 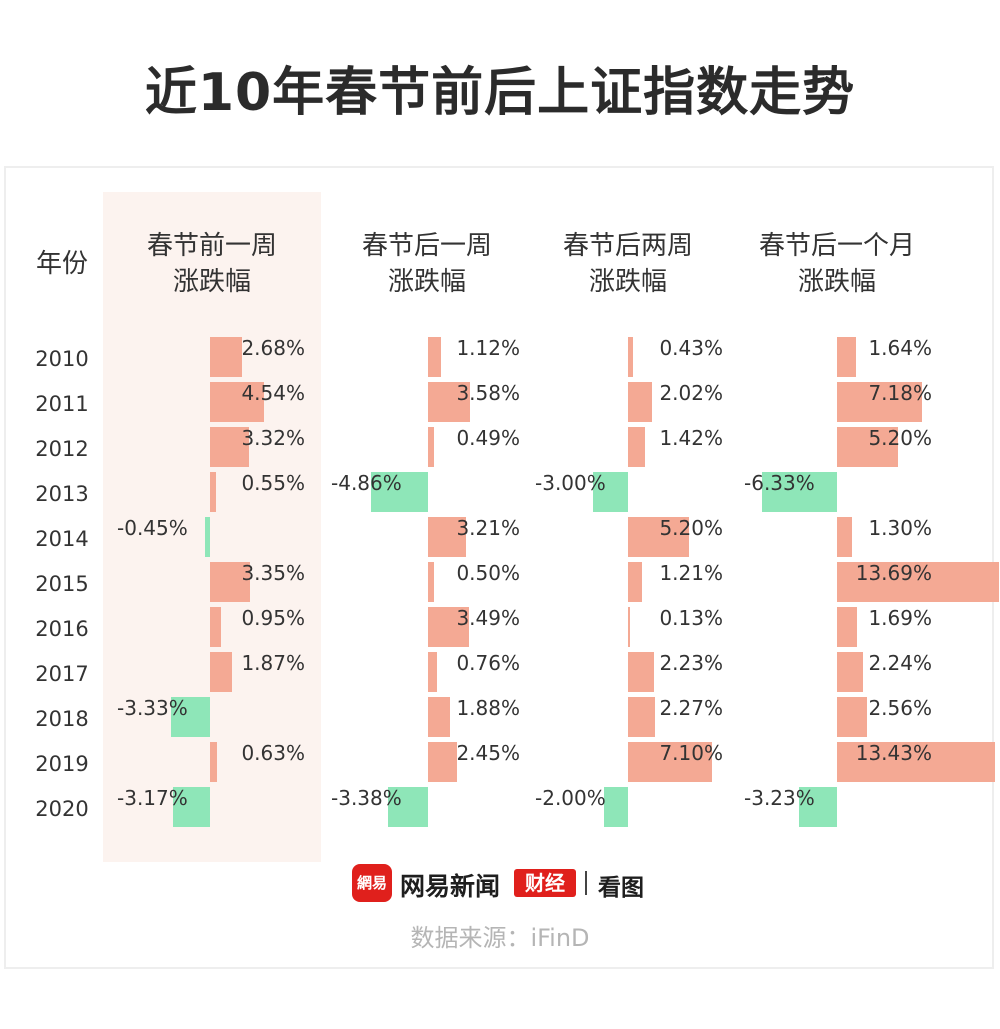 I want to click on bar-s1-2014, so click(x=447, y=537).